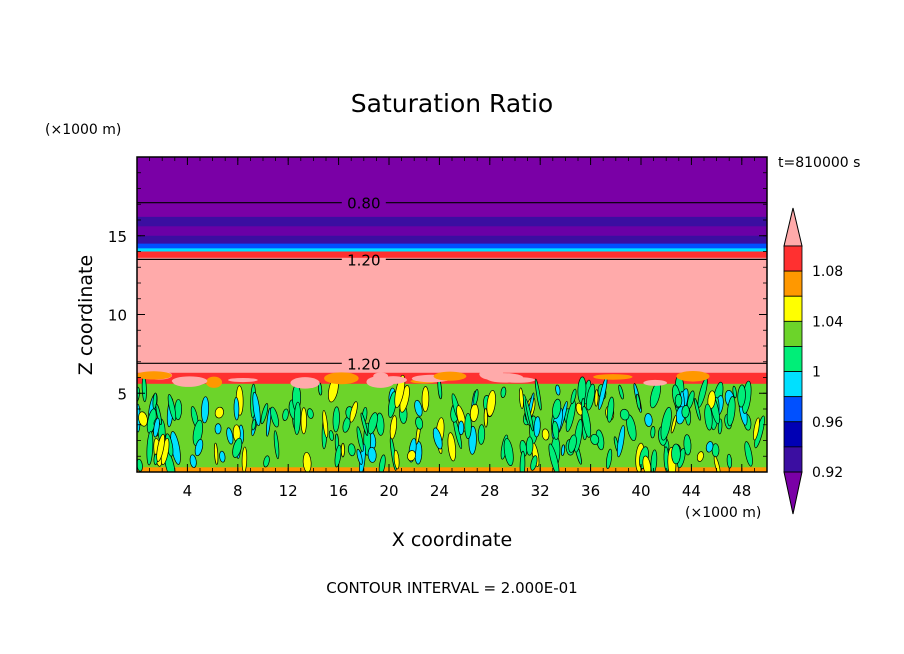 This screenshot has height=654, width=904. I want to click on x-unit-label: (×1000 m), so click(723, 513).